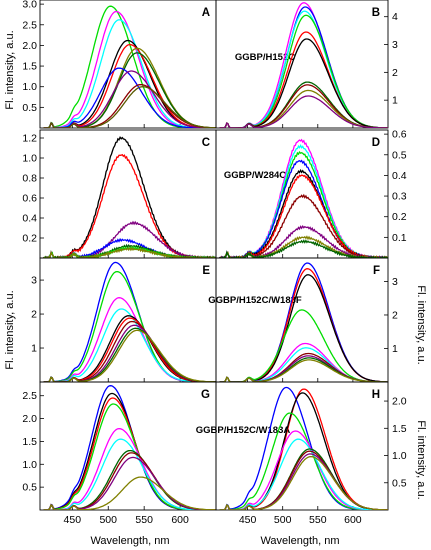 The height and width of the screenshot is (550, 431). What do you see at coordinates (376, 395) in the screenshot?
I see `panel-label: H` at bounding box center [376, 395].